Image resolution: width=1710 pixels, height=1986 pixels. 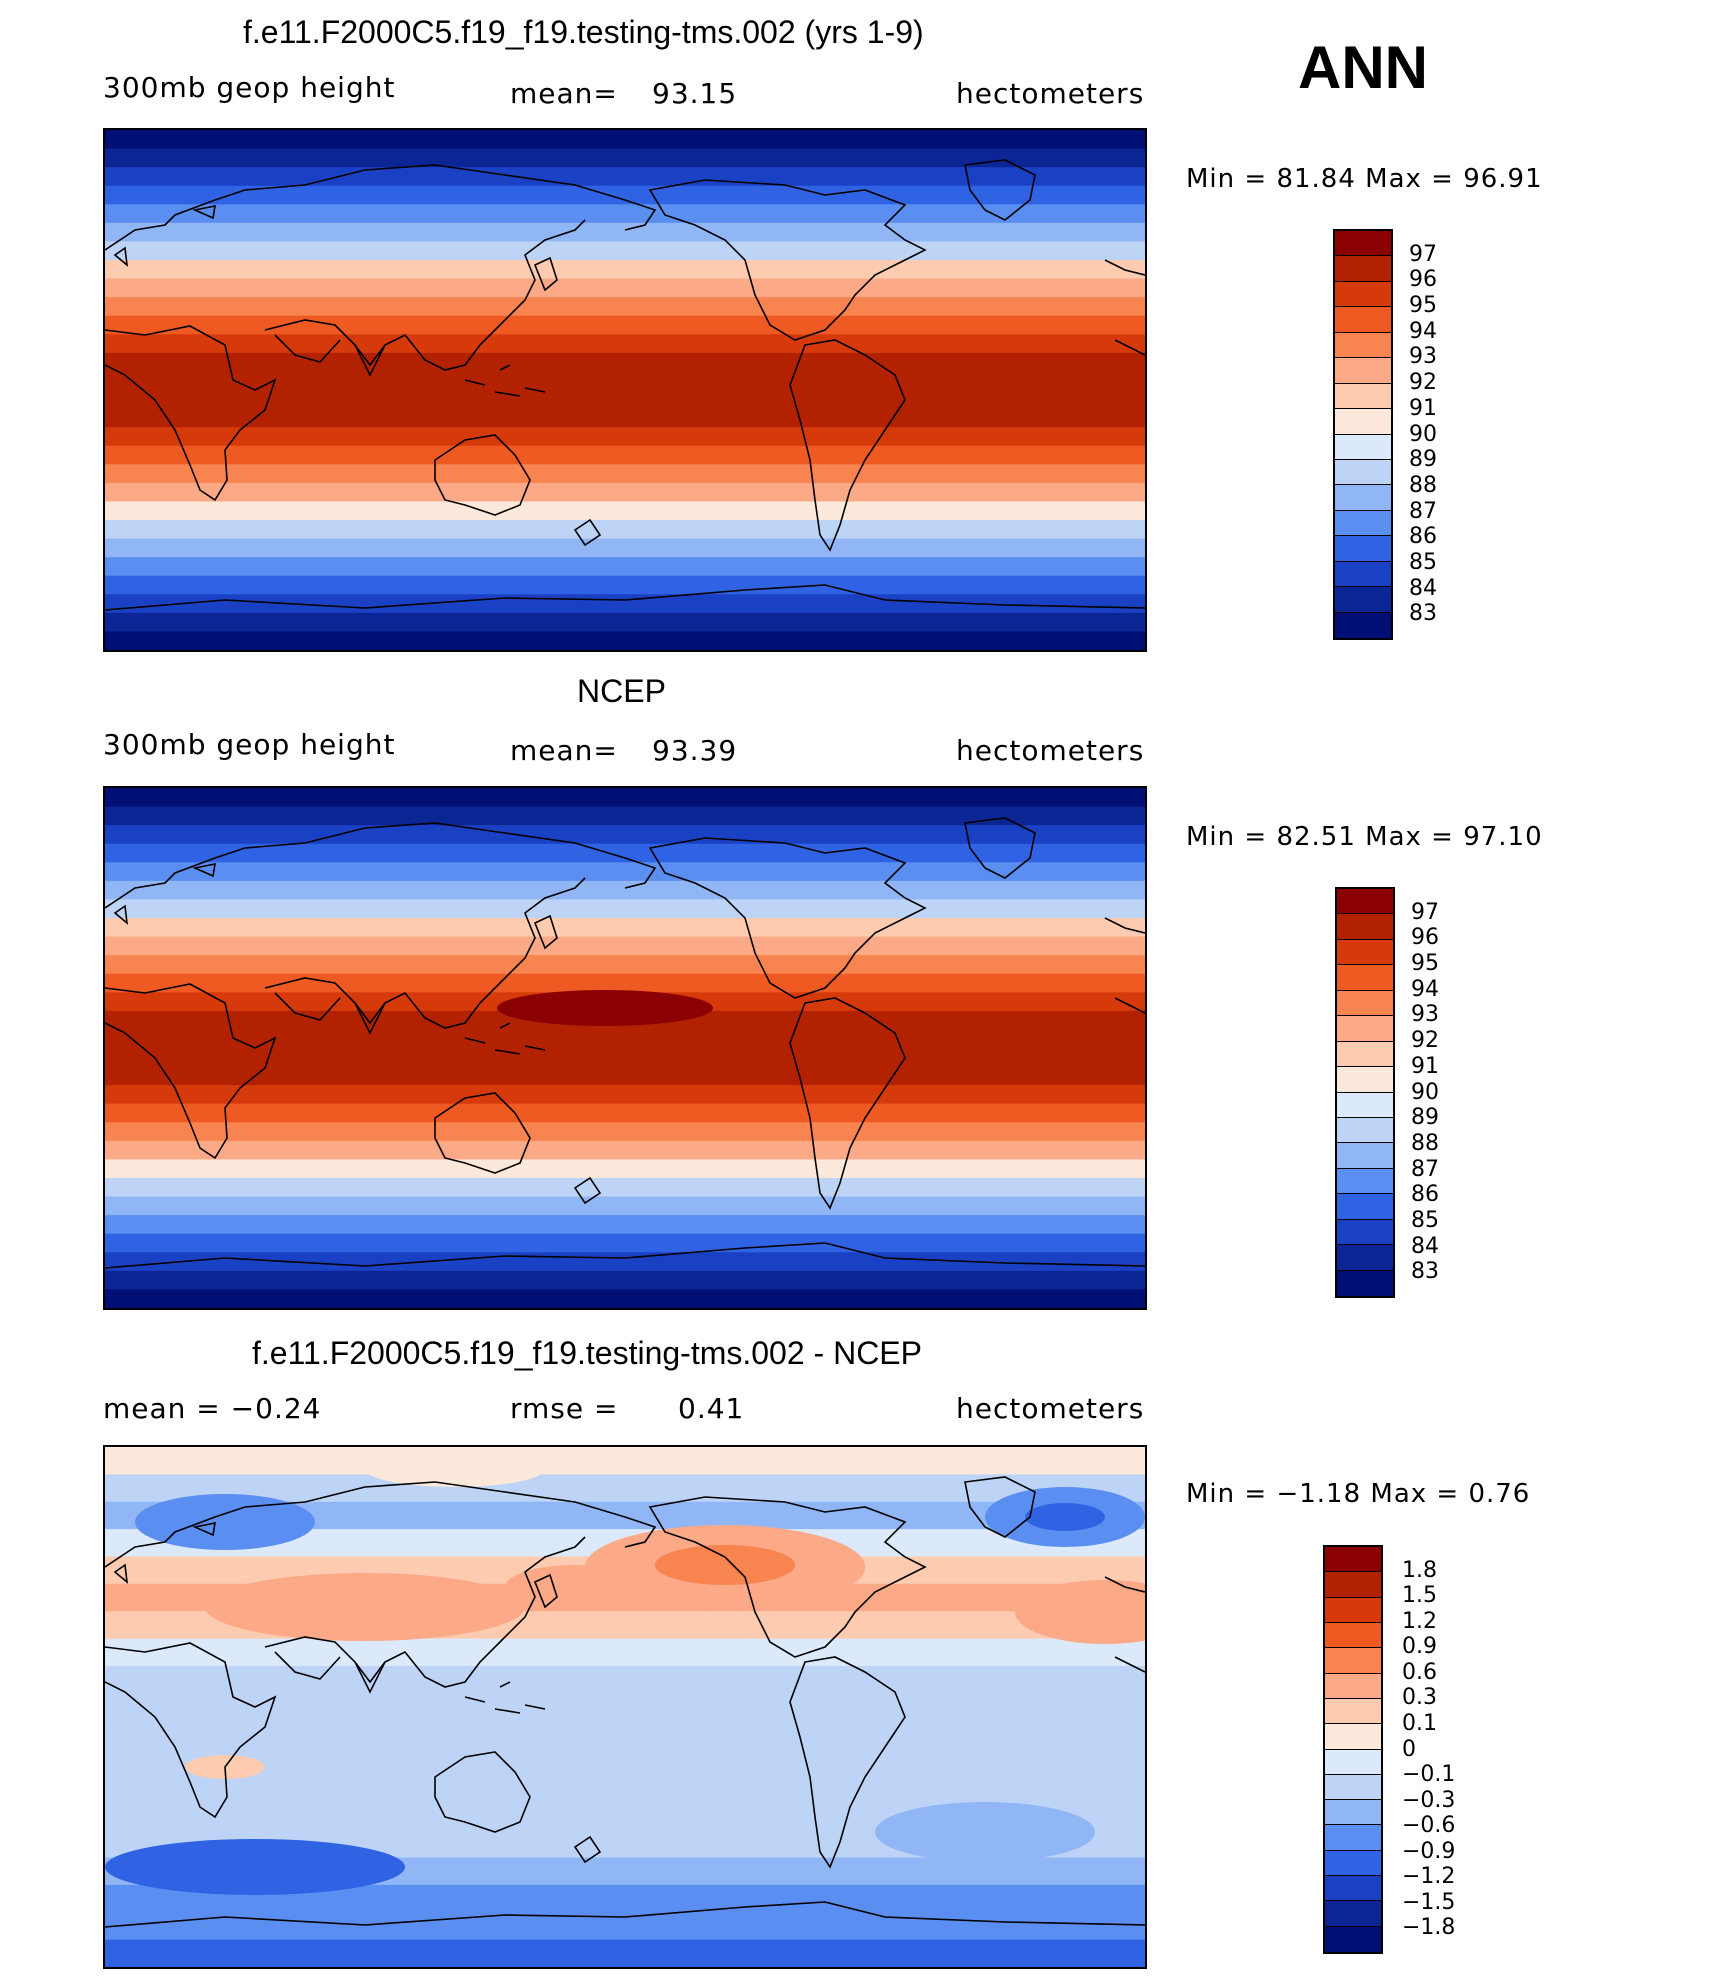 What do you see at coordinates (575, 1587) in the screenshot?
I see `panel3-eurasia-positive-core` at bounding box center [575, 1587].